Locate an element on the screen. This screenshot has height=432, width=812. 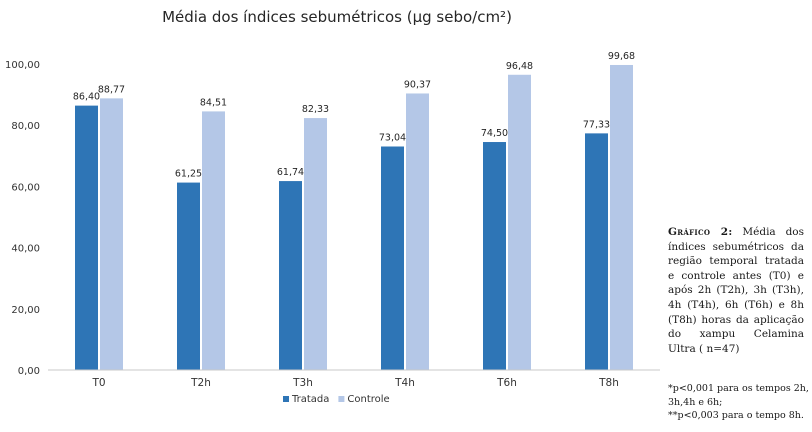
x-tick-label: T6h is located at coordinates (506, 383).